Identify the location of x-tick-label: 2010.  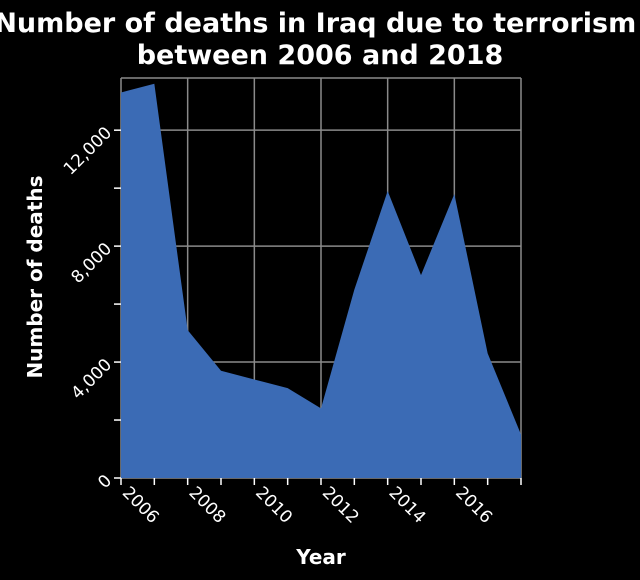
(273, 505).